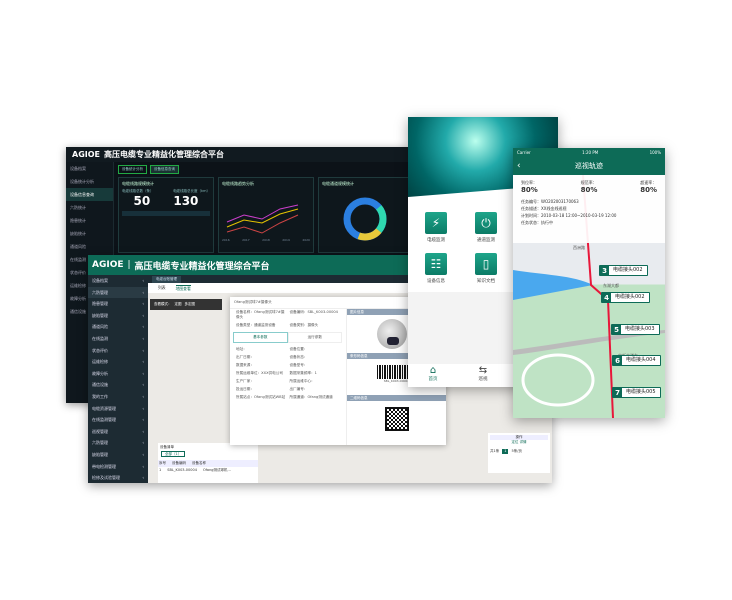 The height and width of the screenshot is (600, 732). What do you see at coordinates (118, 304) in the screenshot?
I see `sidebar-item: 隐患管理 ‹` at bounding box center [118, 304].